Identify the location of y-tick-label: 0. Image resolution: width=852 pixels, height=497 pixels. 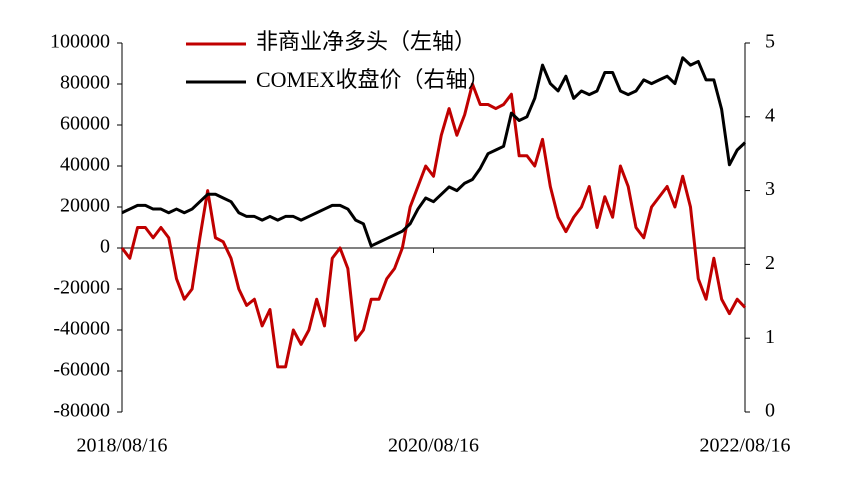
(105, 247).